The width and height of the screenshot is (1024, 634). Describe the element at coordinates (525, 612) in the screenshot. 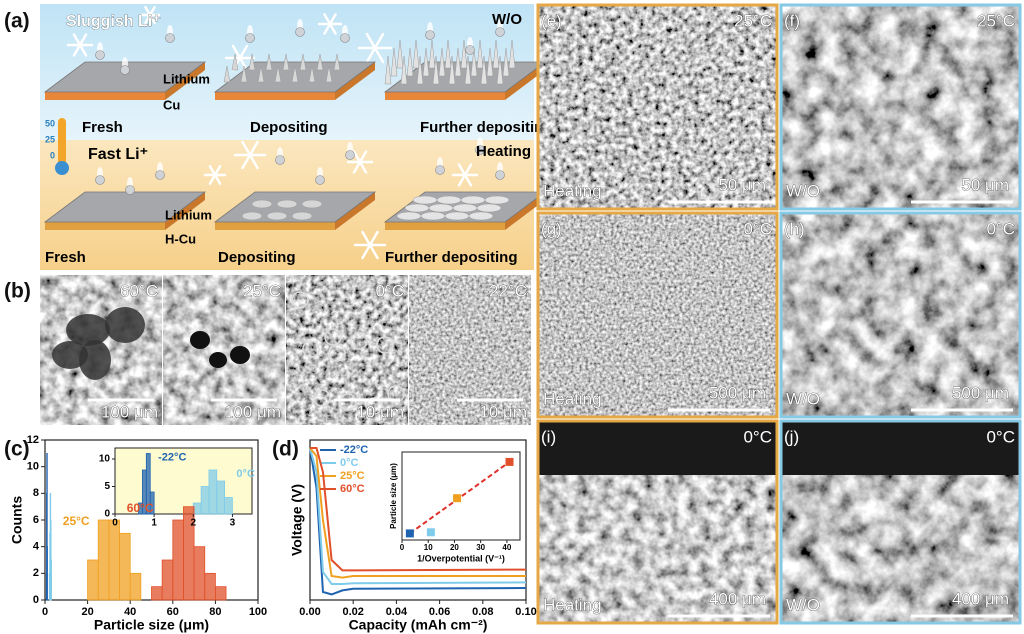

I see `x-tick-label: 0.10` at that location.